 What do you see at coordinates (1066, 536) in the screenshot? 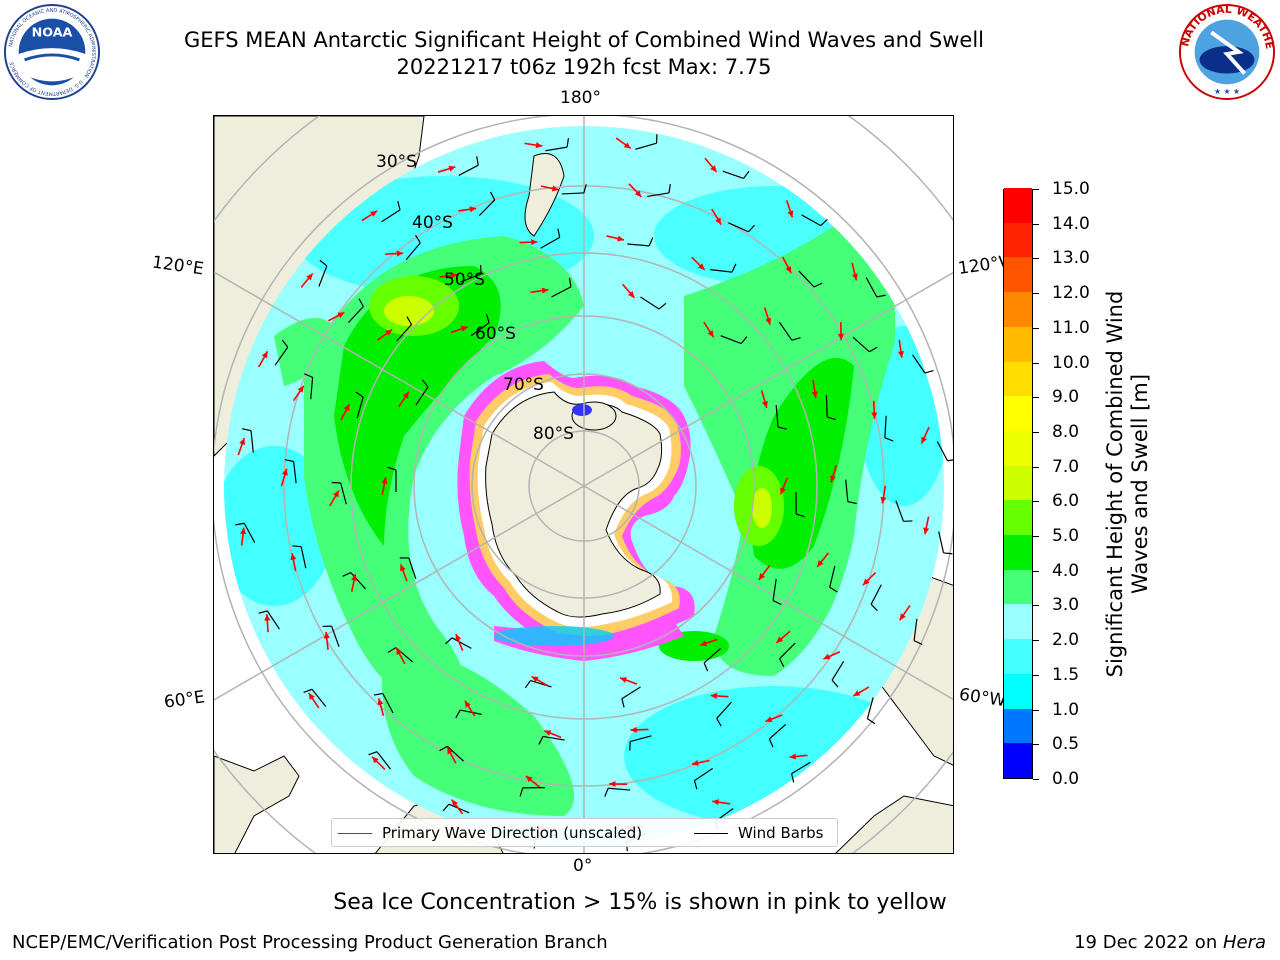
I see `colorbar-tick-label: 5.0` at bounding box center [1066, 536].